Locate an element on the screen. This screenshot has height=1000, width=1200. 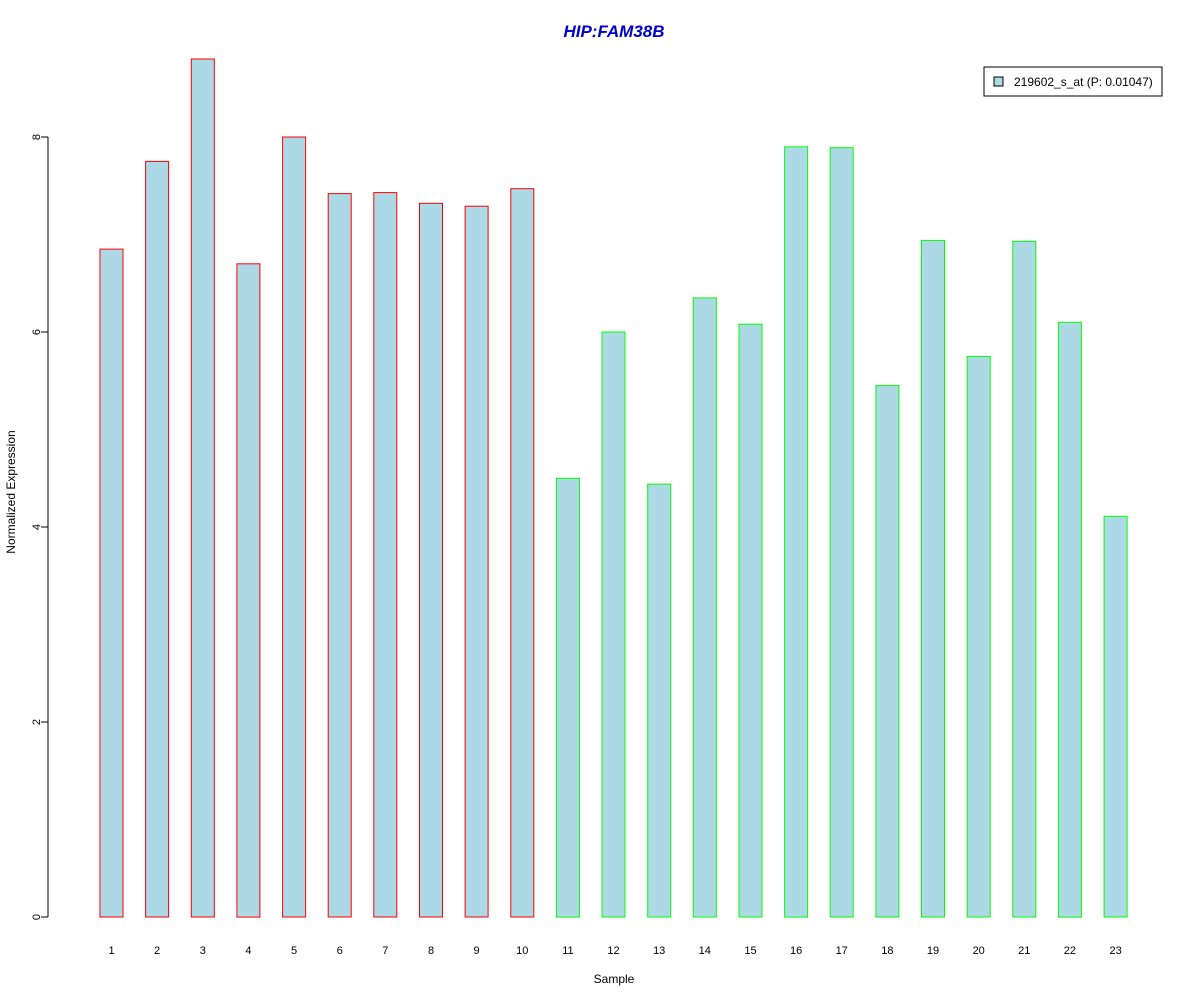
y-tick-label: 4 is located at coordinates (37, 527).